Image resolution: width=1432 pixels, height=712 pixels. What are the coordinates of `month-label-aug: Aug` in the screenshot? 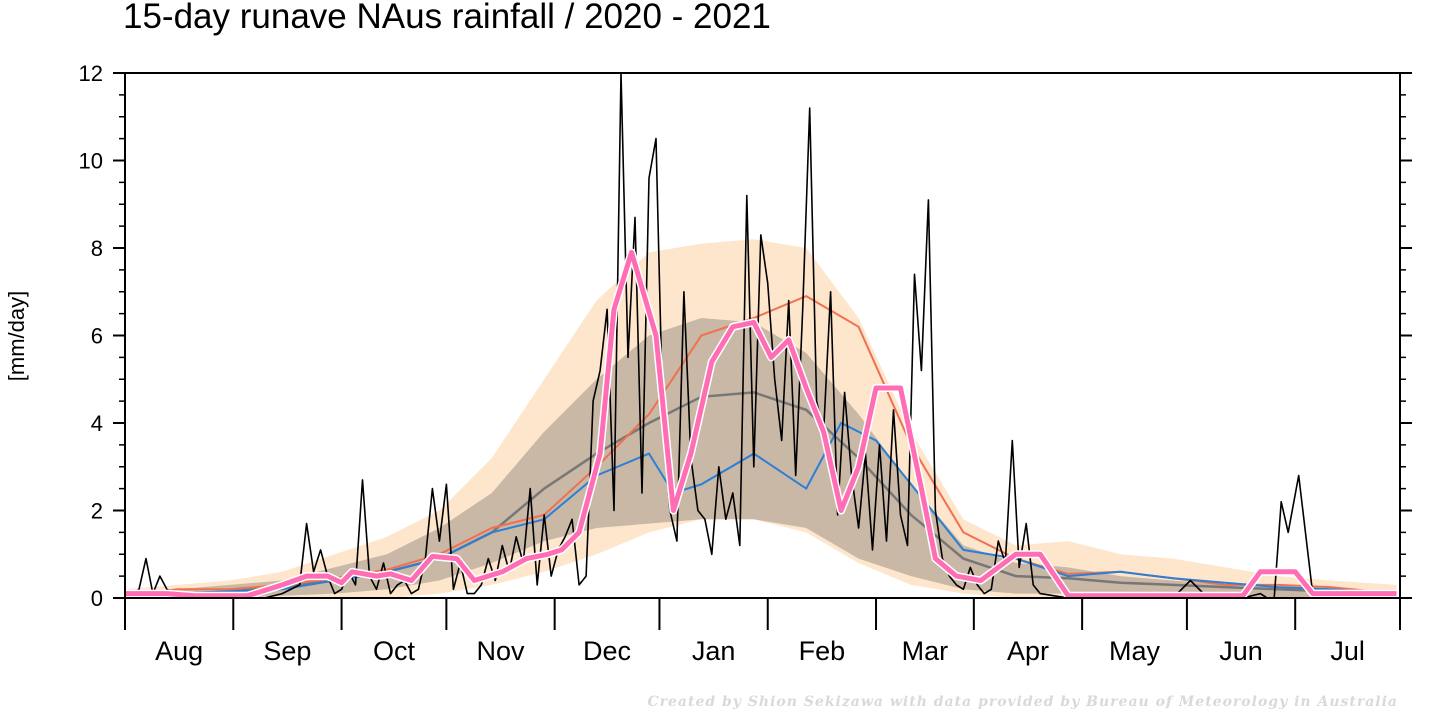 It's located at (179, 651).